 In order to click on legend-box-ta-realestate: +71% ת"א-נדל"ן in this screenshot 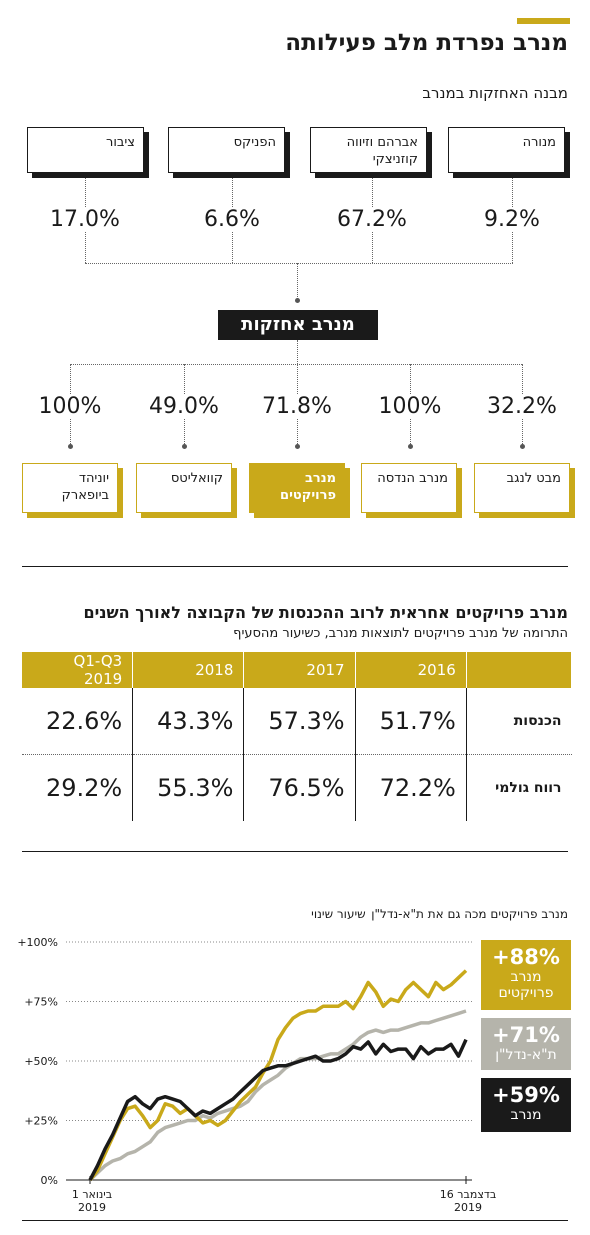, I will do `click(526, 1044)`.